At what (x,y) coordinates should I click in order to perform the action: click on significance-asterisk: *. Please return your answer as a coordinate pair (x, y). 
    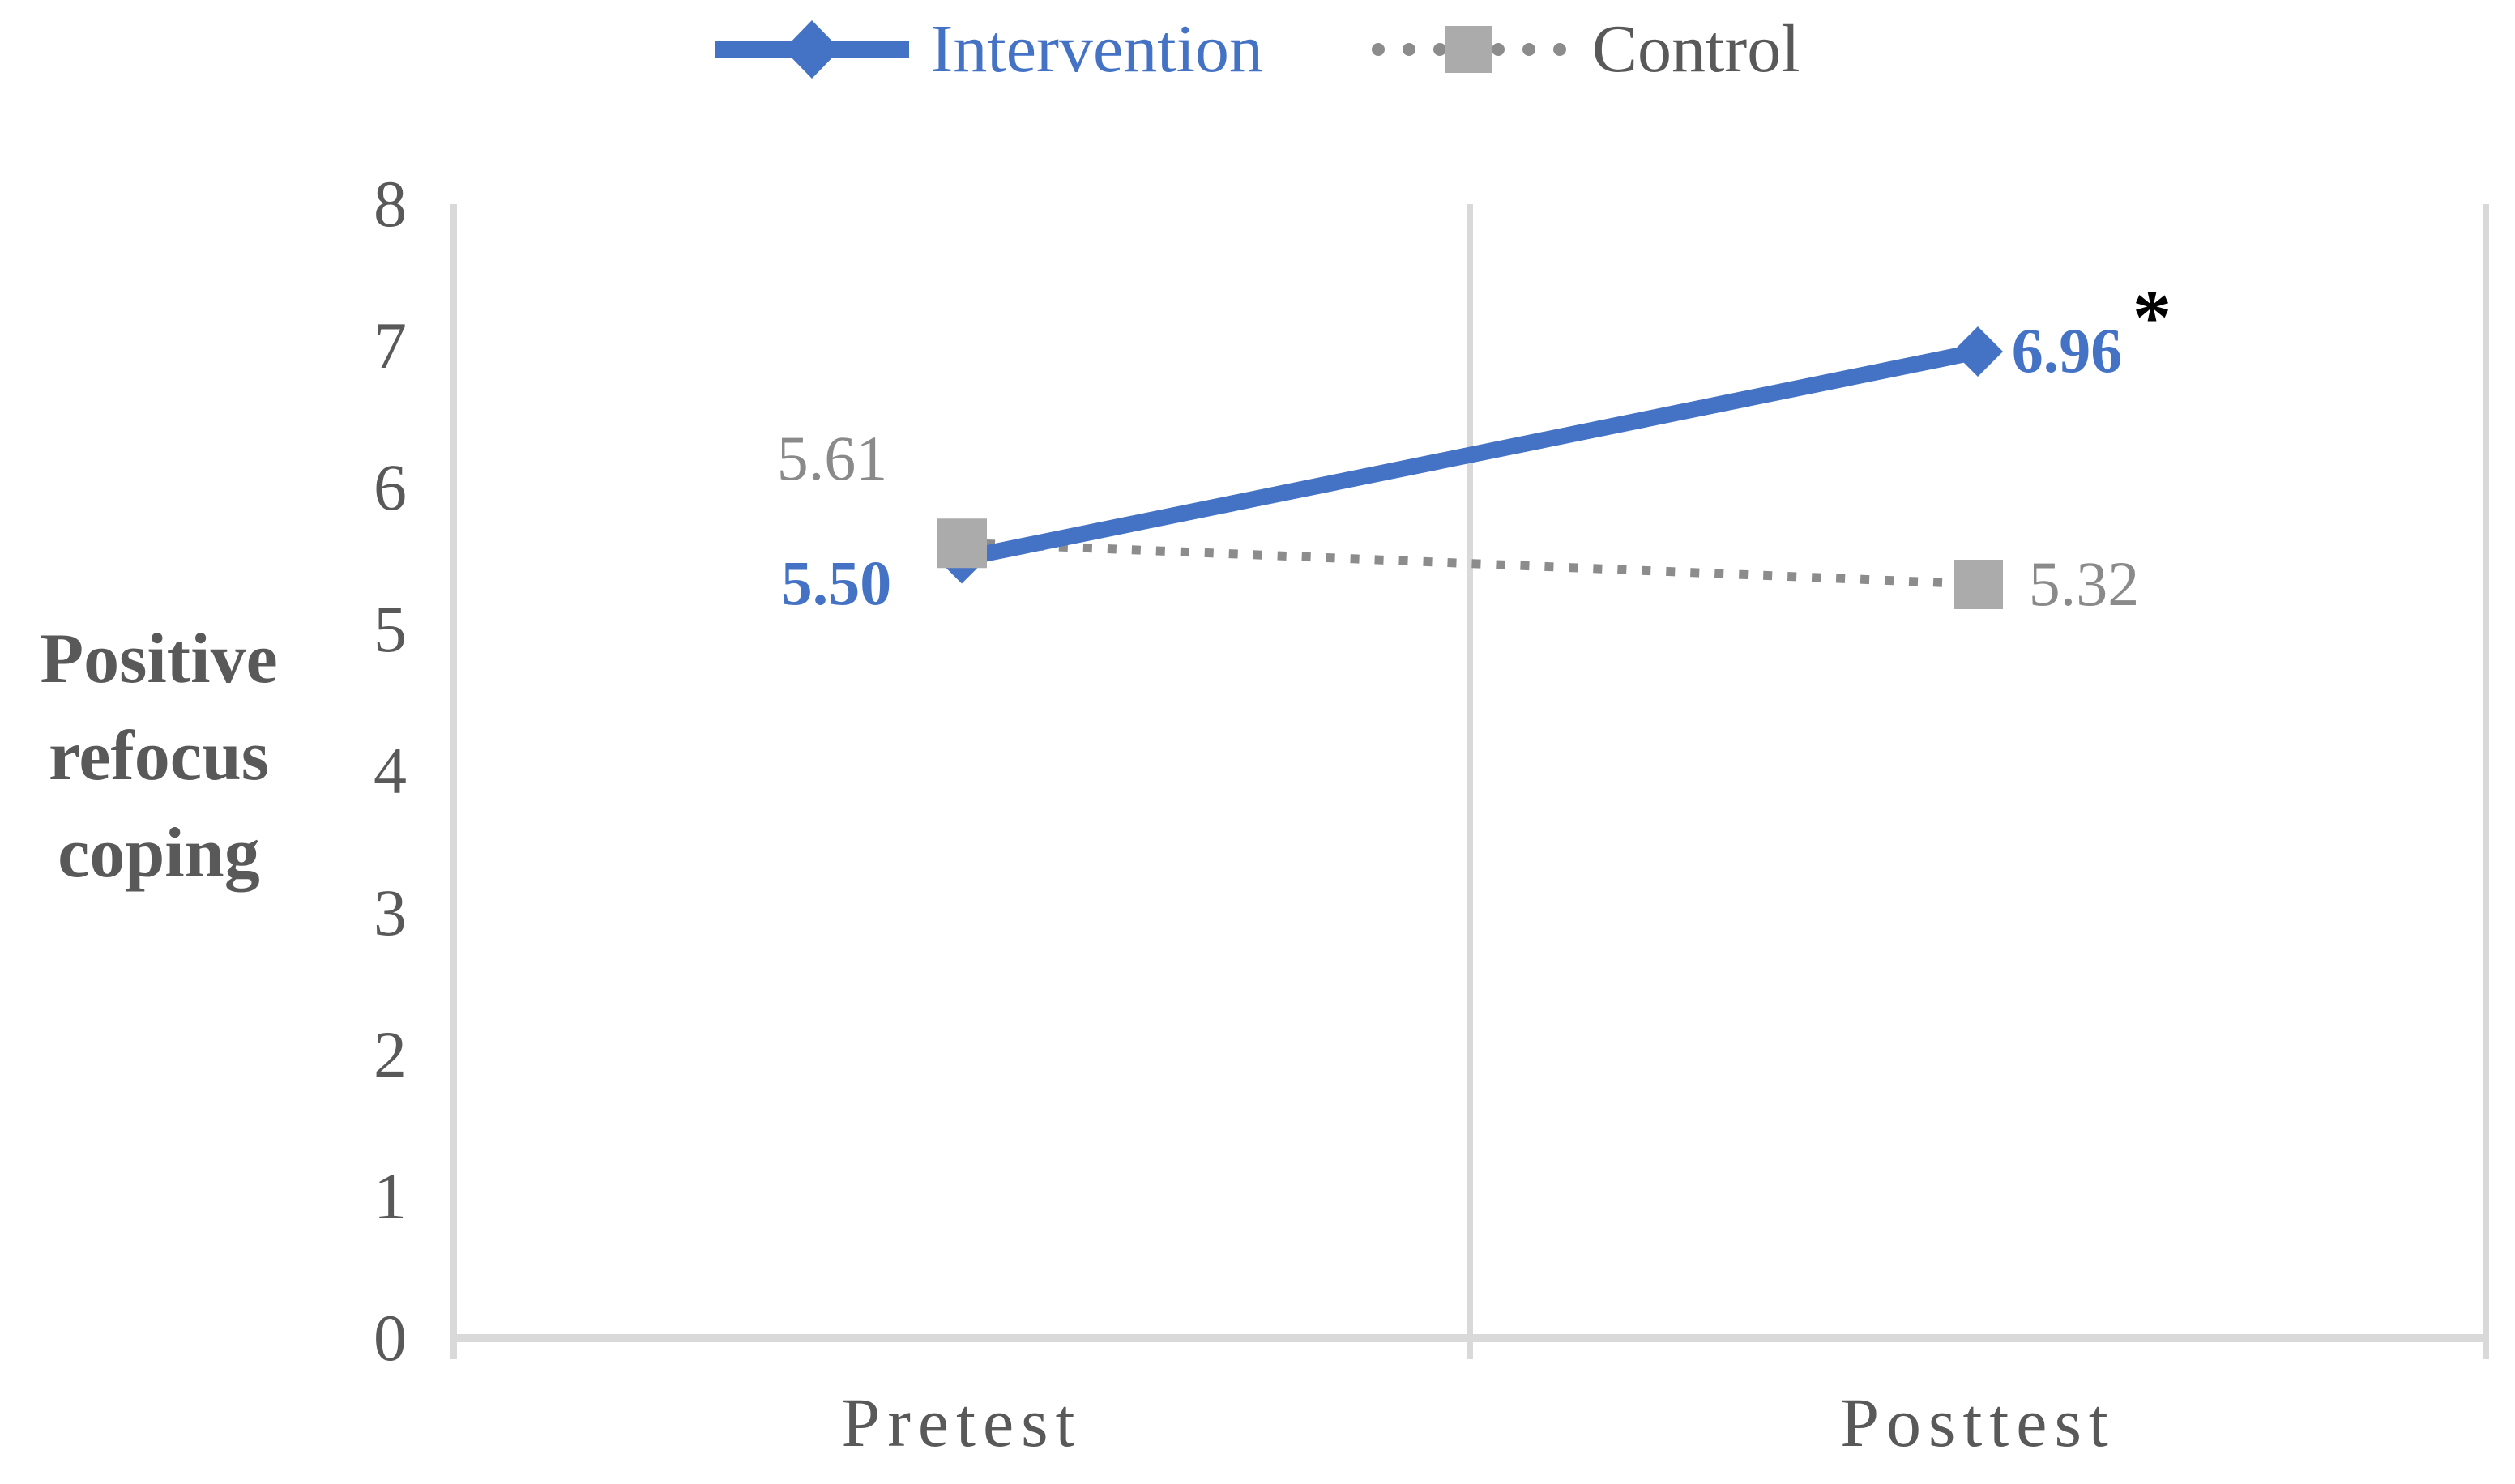
    Looking at the image, I should click on (2152, 317).